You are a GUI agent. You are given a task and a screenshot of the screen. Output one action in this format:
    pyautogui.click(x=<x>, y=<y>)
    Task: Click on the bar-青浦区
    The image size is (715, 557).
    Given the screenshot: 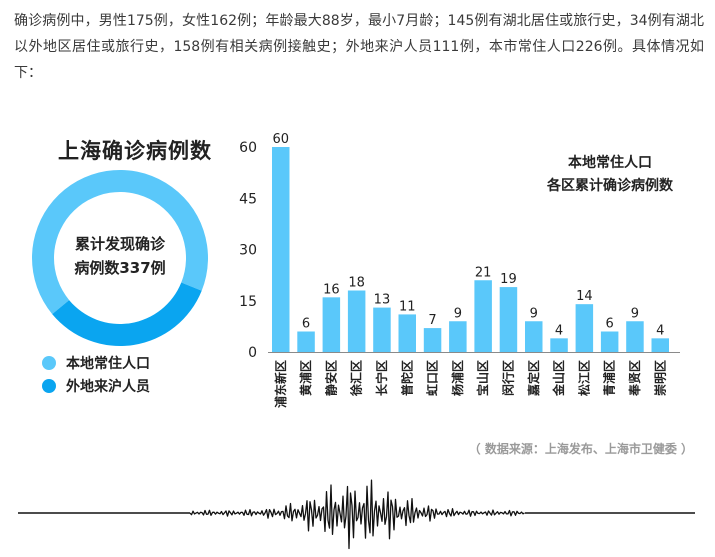 What is the action you would take?
    pyautogui.click(x=609, y=341)
    